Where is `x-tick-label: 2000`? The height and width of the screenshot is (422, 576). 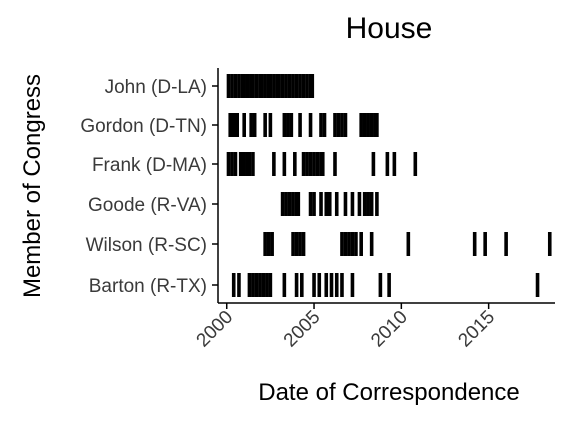 x-tick-label: 2000 is located at coordinates (215, 329).